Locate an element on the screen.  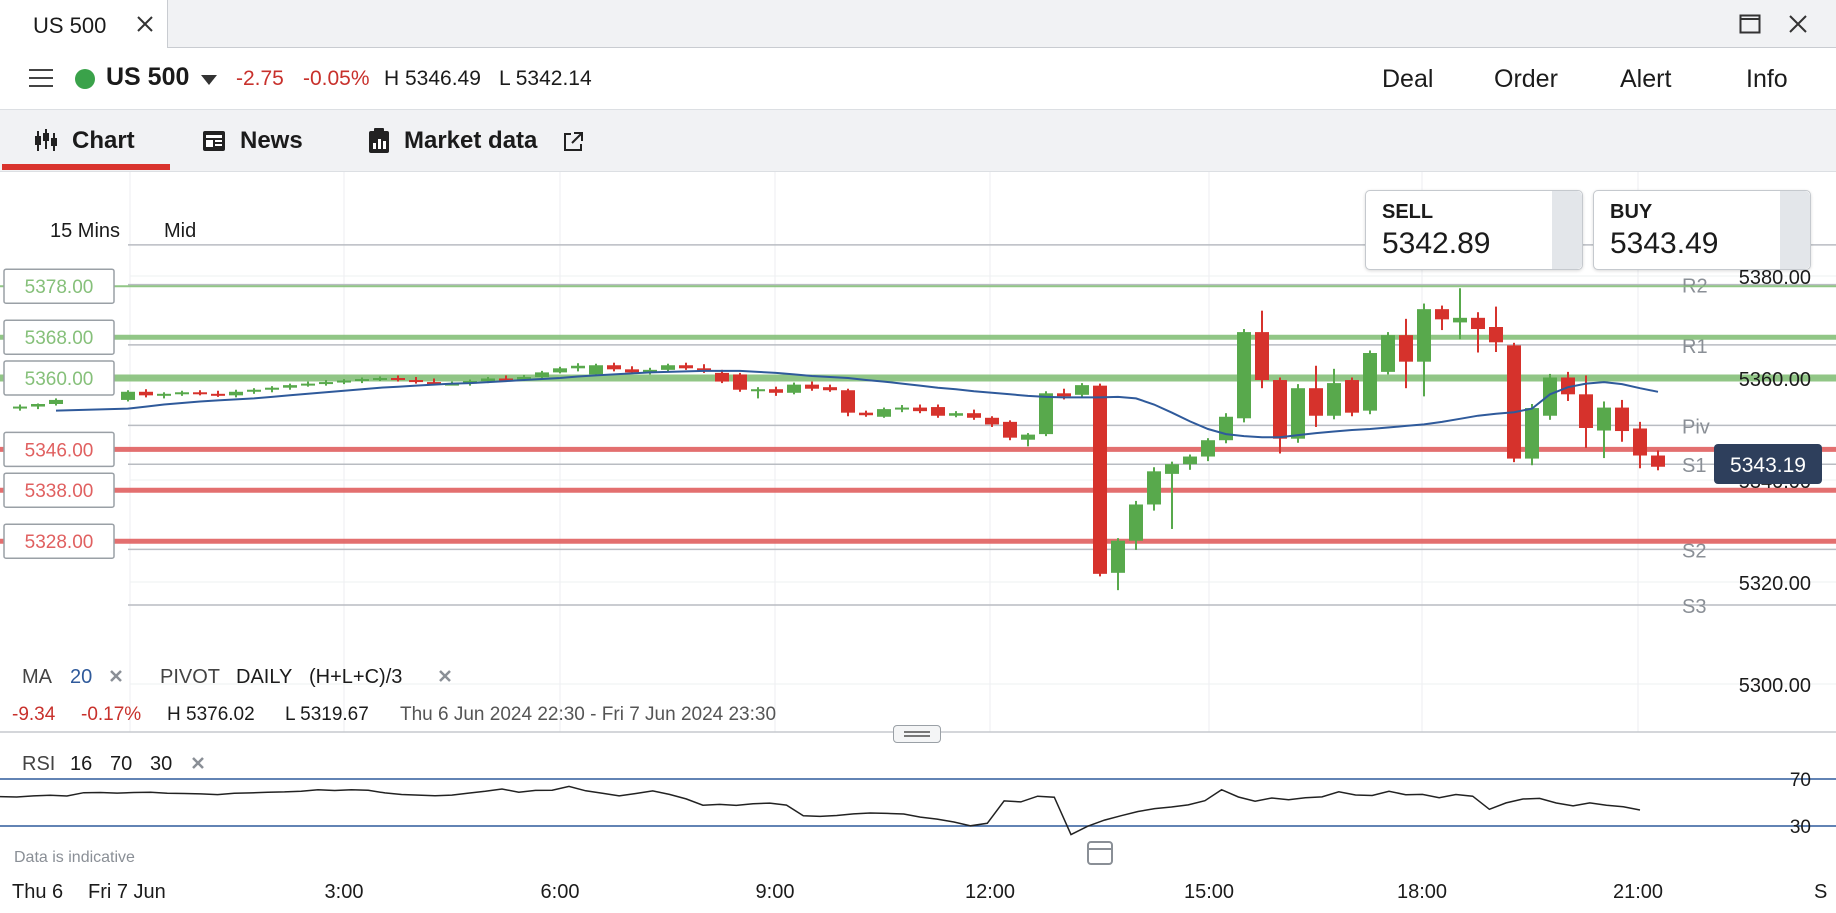
order-button: Order is located at coordinates (1526, 79).